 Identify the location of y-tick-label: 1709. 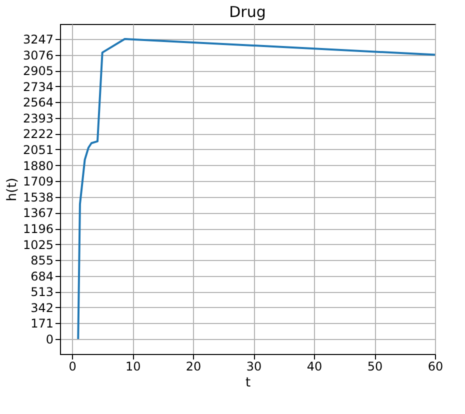
(38, 181).